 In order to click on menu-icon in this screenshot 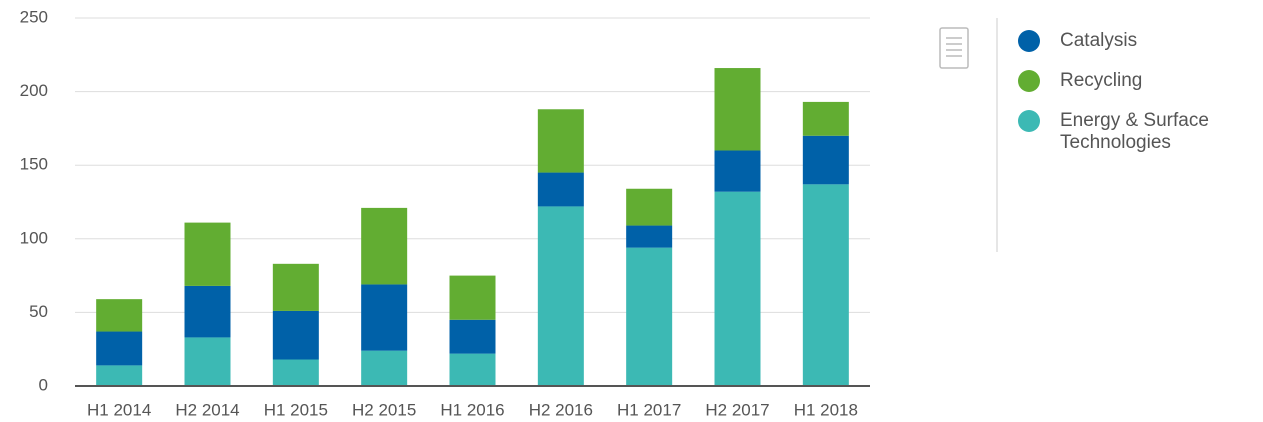, I will do `click(954, 48)`.